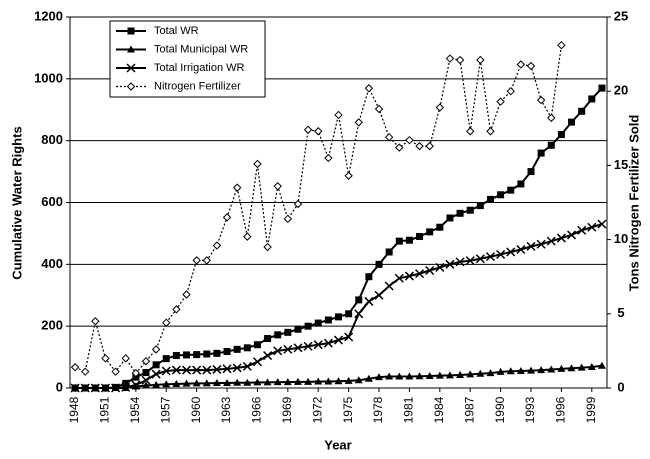 The height and width of the screenshot is (459, 650). I want to click on legend-label: Total WR, so click(176, 31).